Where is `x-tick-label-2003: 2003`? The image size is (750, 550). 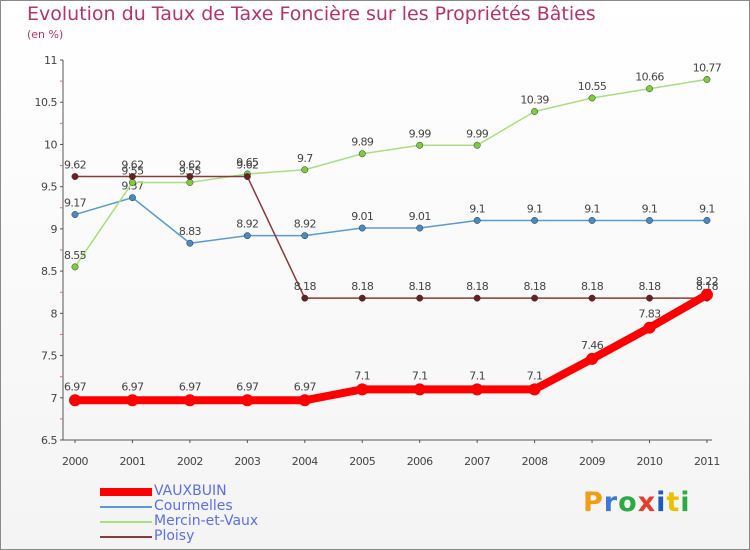
x-tick-label-2003: 2003 is located at coordinates (247, 461).